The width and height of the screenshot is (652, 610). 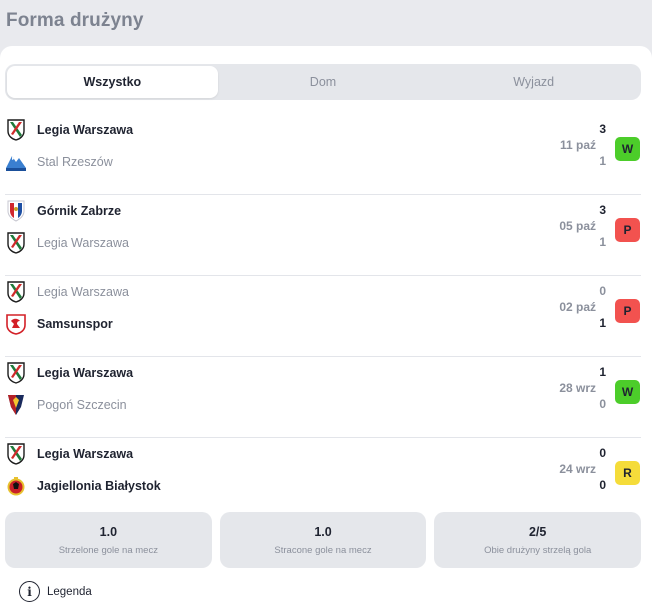 I want to click on match-date: 24 wrz, so click(x=577, y=469).